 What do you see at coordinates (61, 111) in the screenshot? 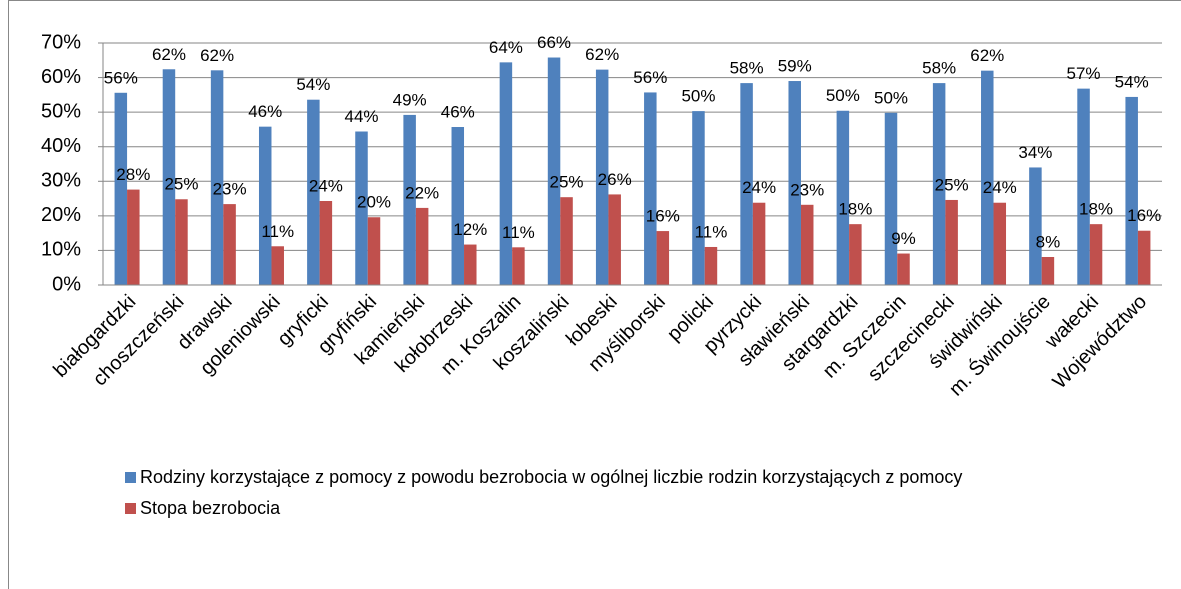
I see `y-tick-label: 50%` at bounding box center [61, 111].